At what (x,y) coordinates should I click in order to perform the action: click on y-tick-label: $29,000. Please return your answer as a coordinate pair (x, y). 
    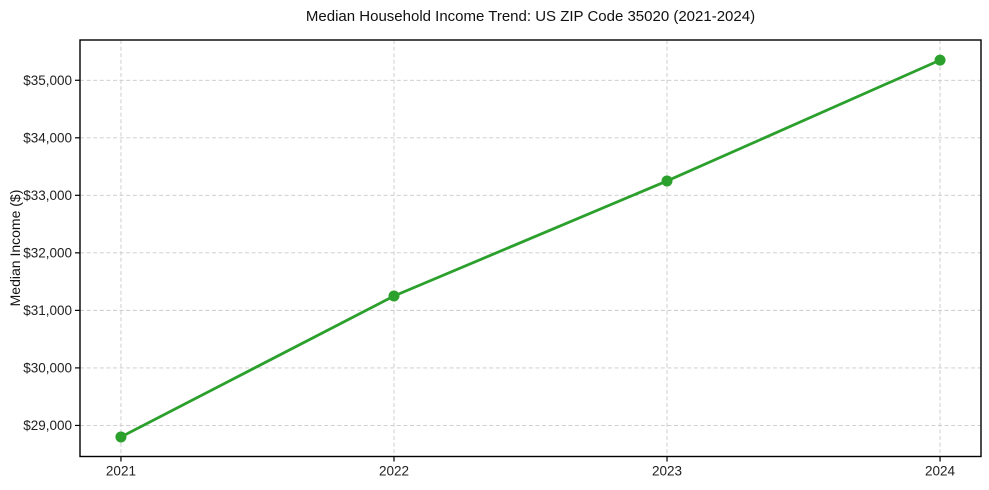
    Looking at the image, I should click on (47, 425).